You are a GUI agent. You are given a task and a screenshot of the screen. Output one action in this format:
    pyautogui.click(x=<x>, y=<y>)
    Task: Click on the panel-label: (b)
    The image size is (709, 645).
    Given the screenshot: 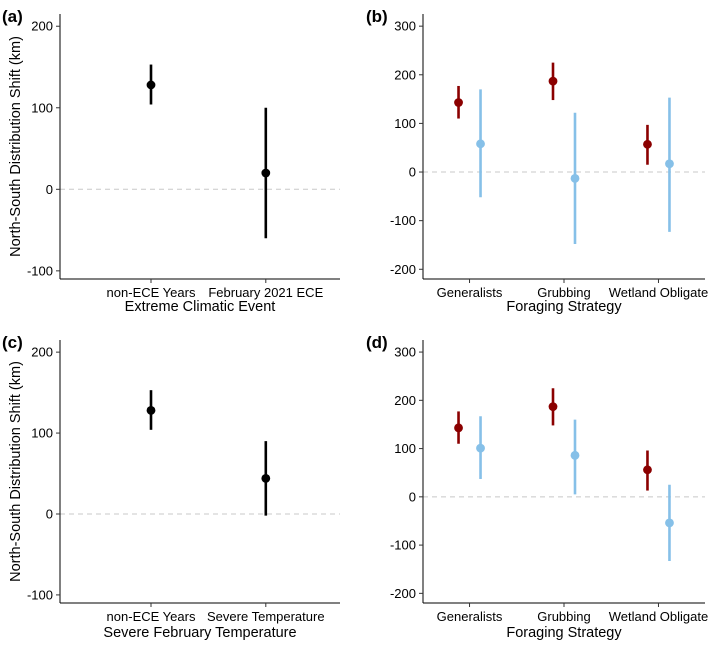 What is the action you would take?
    pyautogui.click(x=377, y=16)
    